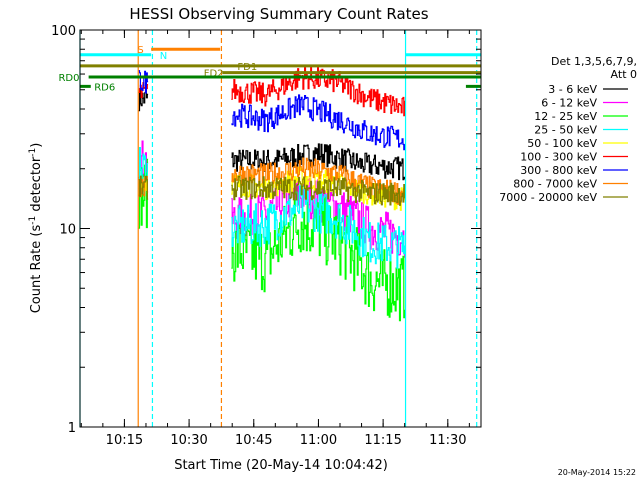 Image resolution: width=640 pixels, height=480 pixels. I want to click on y-axis-label-mid: detector, so click(36, 186).